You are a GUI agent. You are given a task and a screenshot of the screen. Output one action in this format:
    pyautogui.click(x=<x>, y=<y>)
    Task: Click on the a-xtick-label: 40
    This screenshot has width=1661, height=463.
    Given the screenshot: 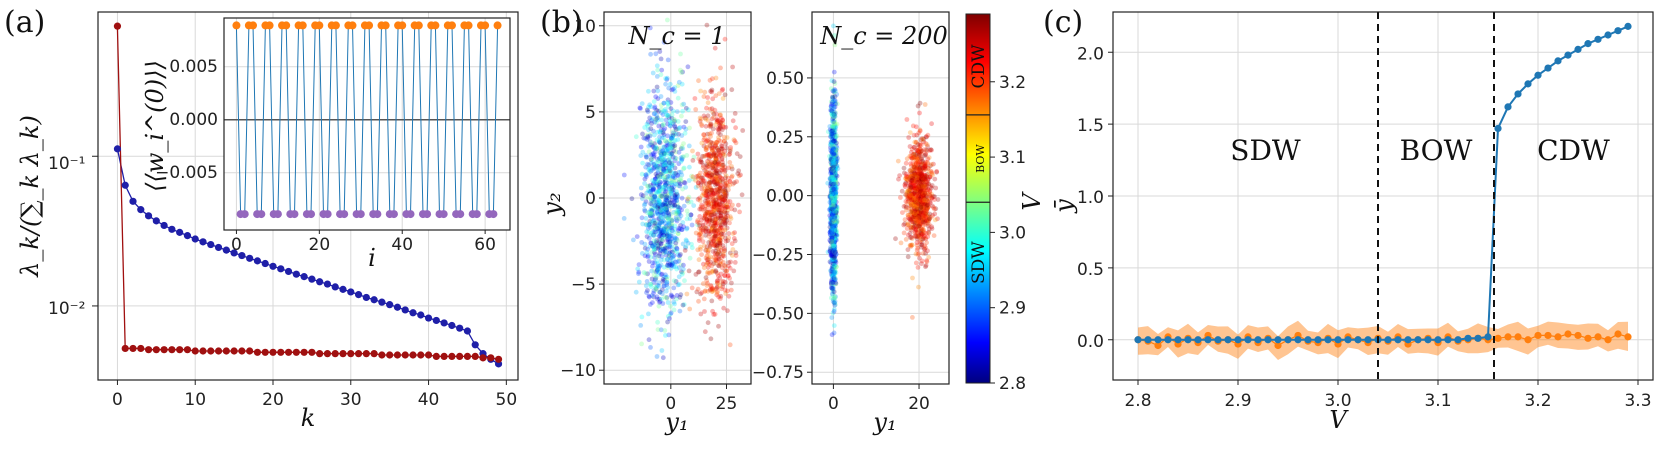 What is the action you would take?
    pyautogui.click(x=429, y=400)
    